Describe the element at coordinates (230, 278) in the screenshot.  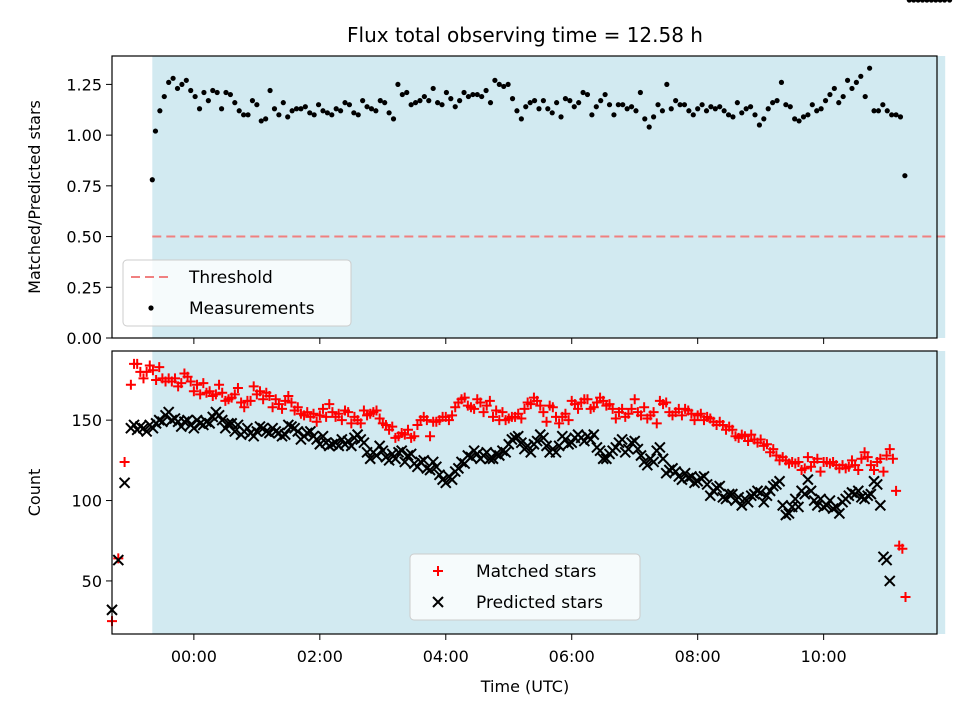
I see `legend-label: Threshold` at that location.